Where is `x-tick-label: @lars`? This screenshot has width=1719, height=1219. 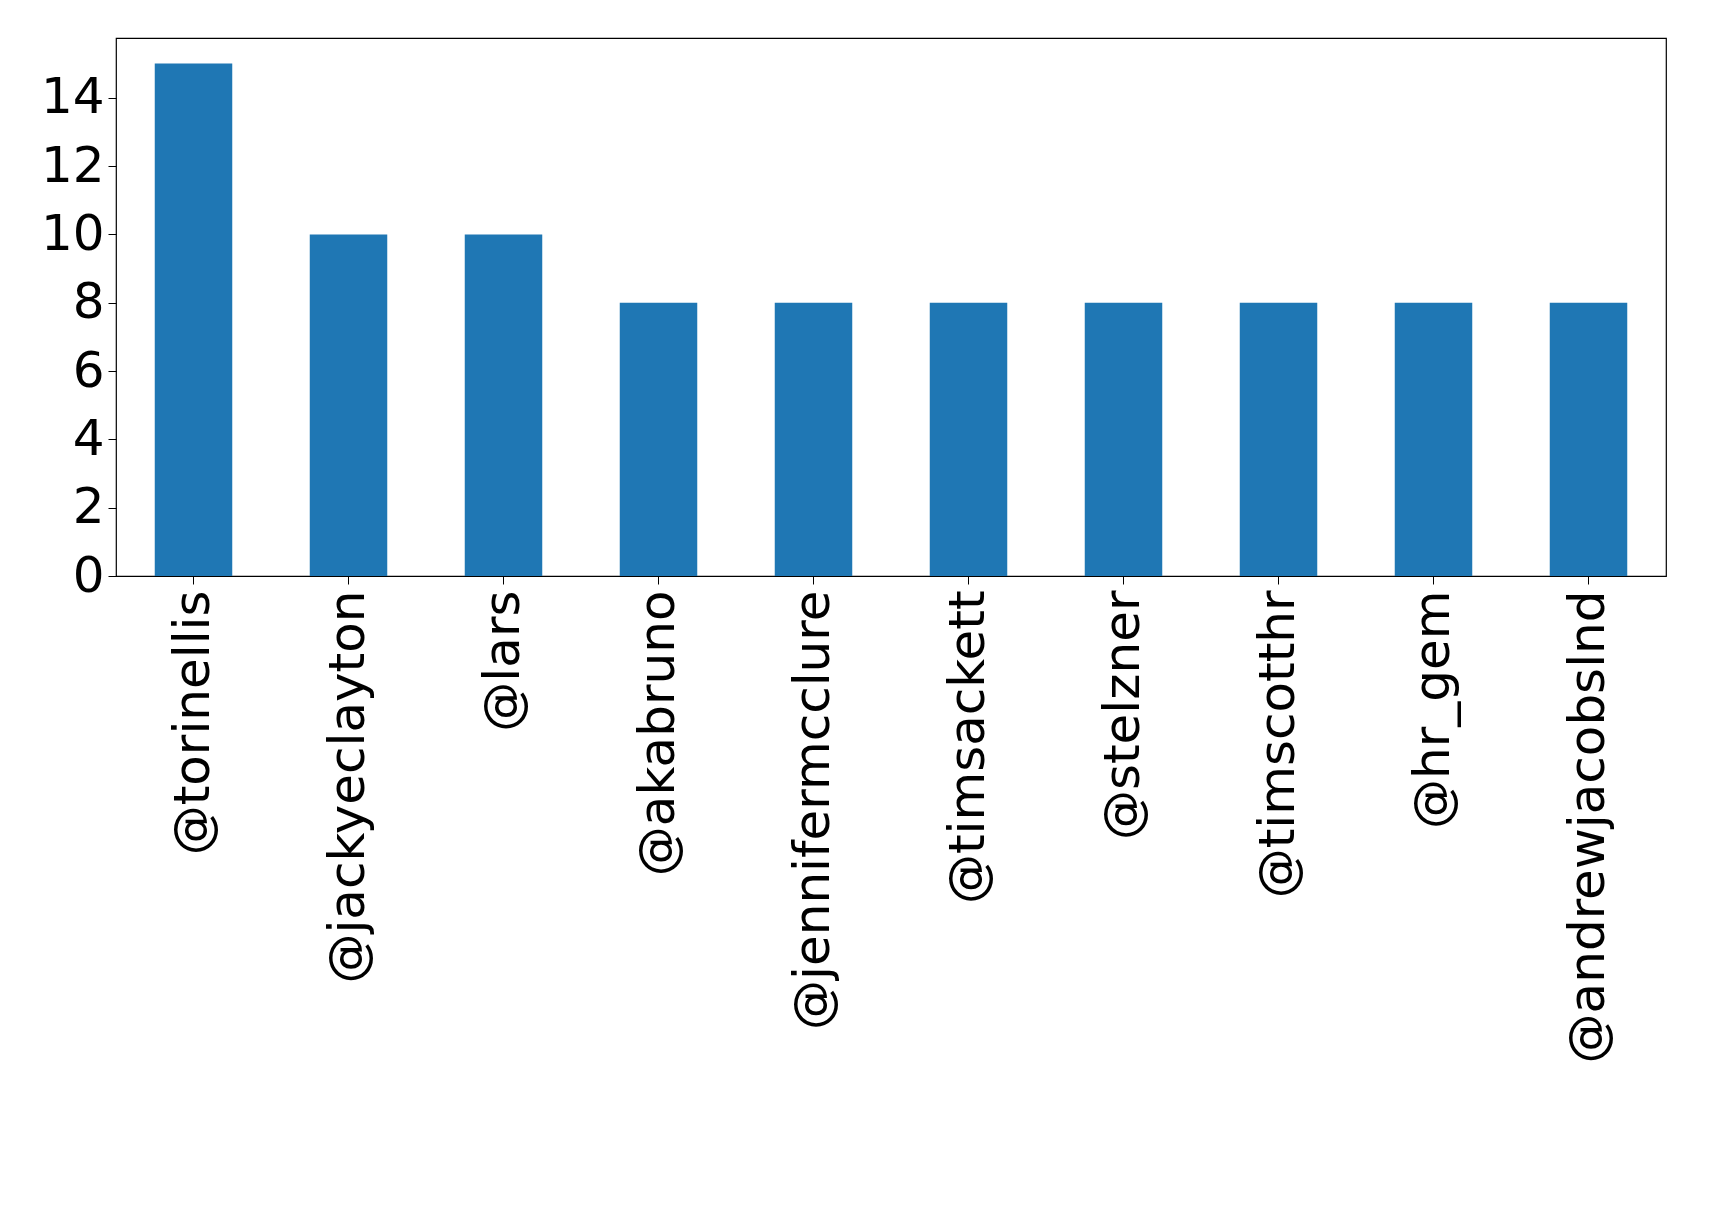
x-tick-label: @lars is located at coordinates (501, 661).